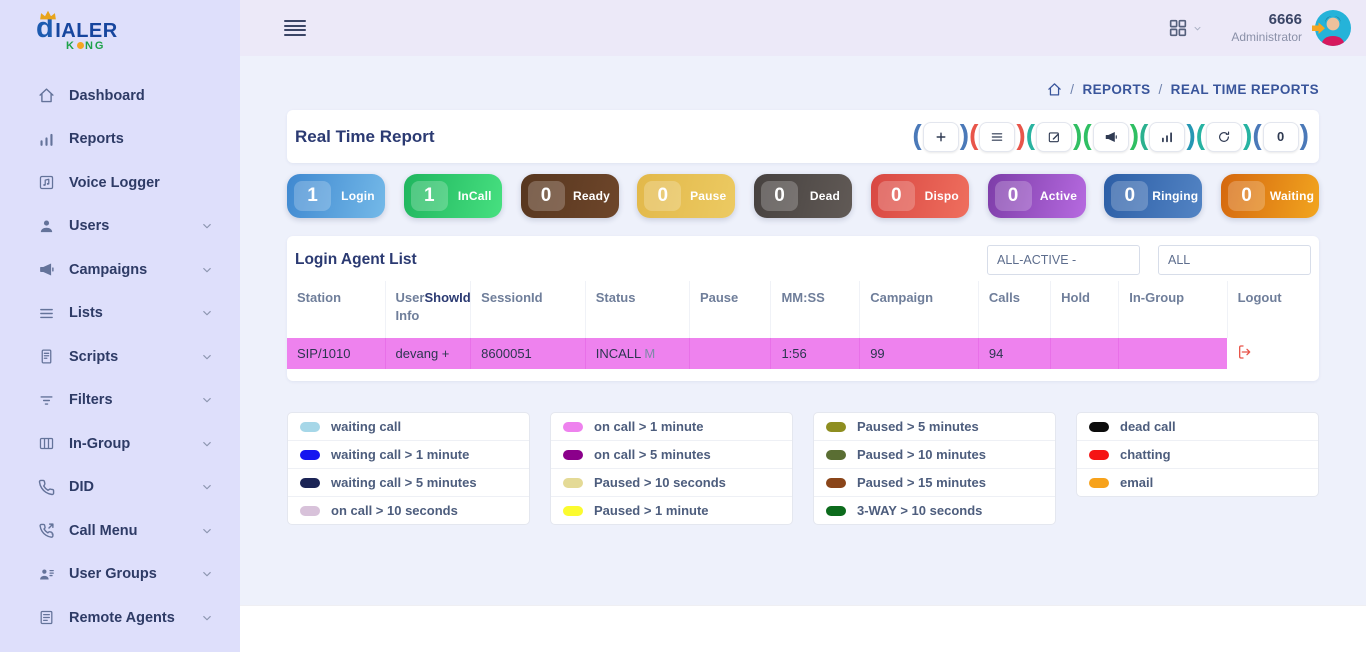  What do you see at coordinates (569, 196) in the screenshot?
I see `status-badge-ready: 0 Ready` at bounding box center [569, 196].